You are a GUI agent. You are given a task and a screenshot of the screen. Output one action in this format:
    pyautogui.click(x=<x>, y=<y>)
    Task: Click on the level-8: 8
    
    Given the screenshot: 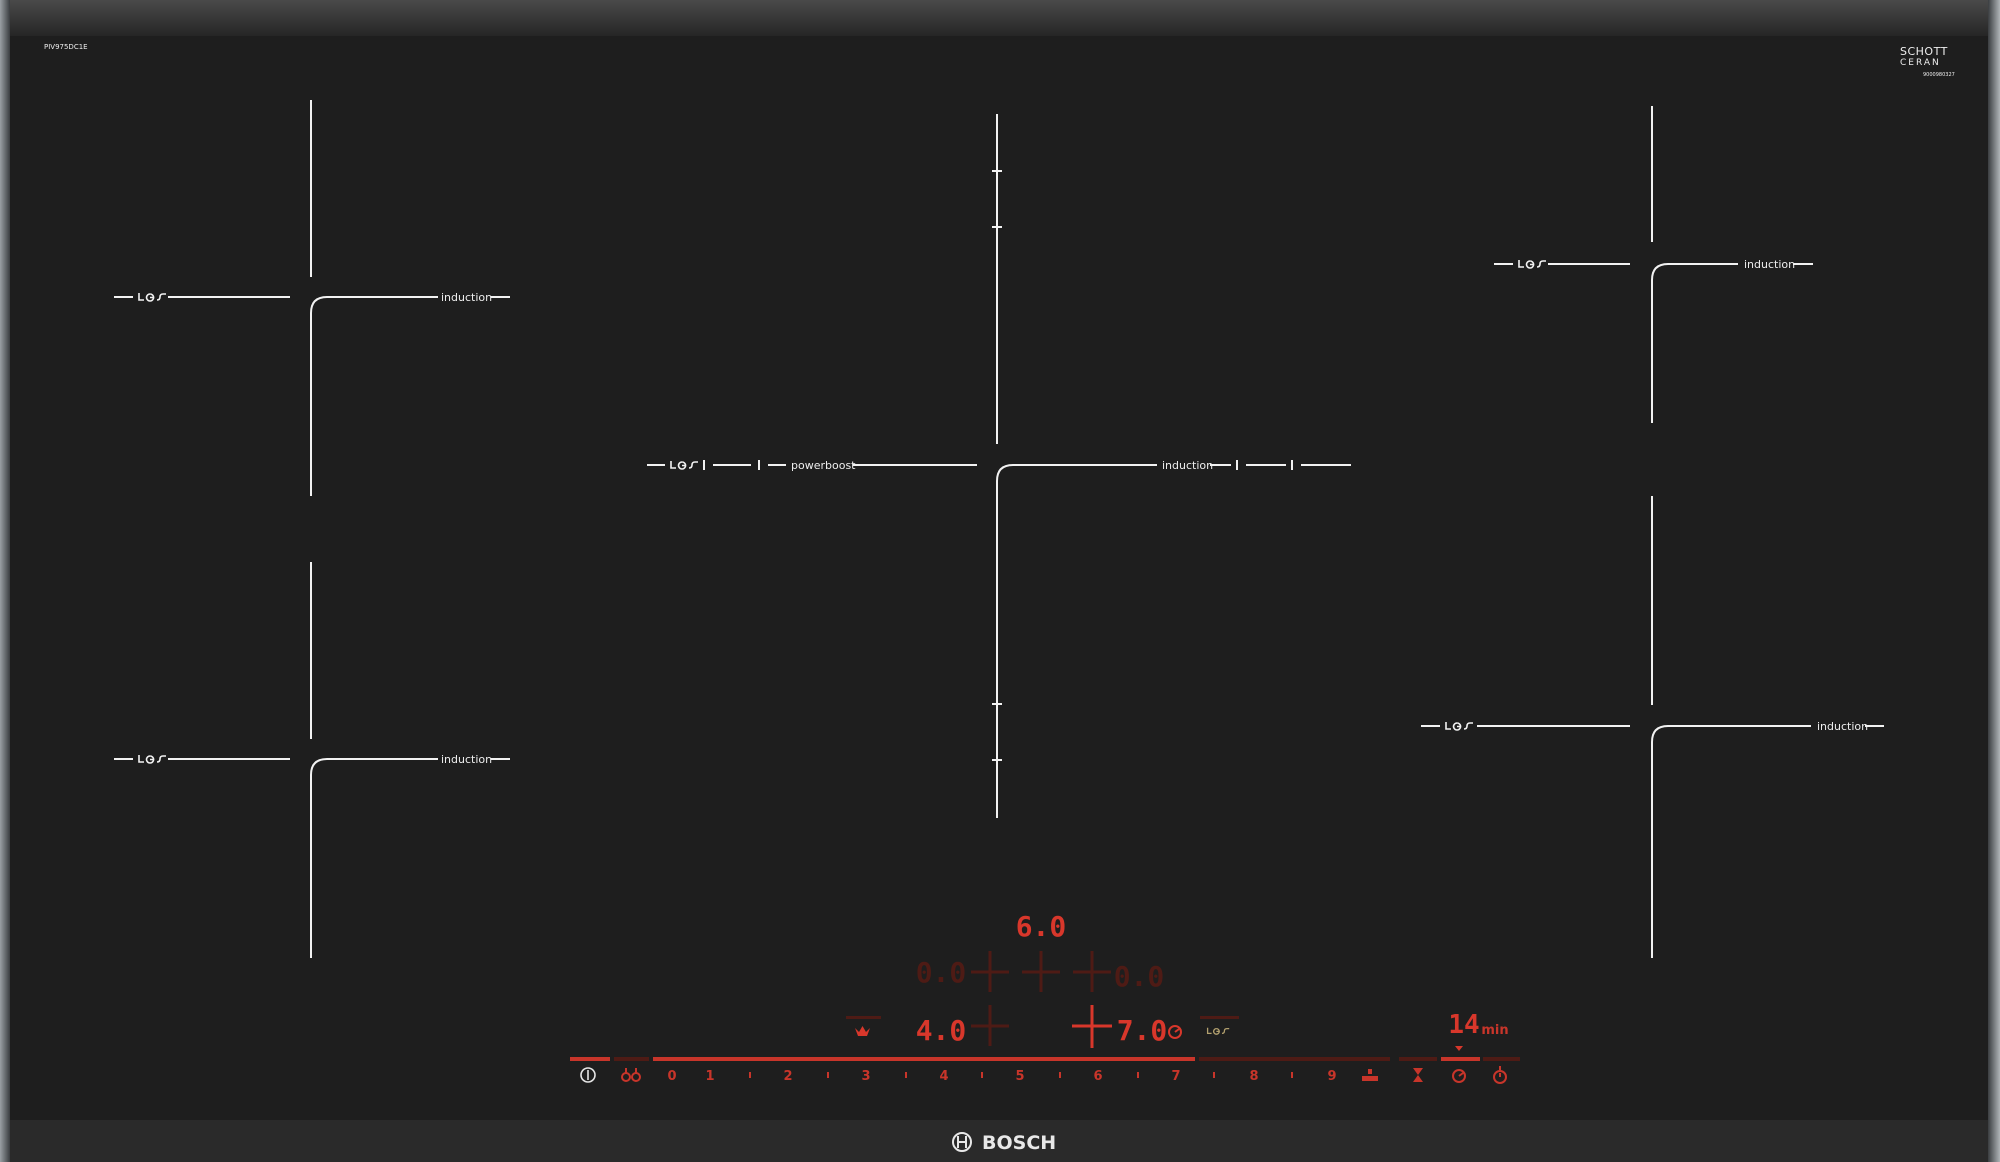 What is the action you would take?
    pyautogui.click(x=1253, y=1076)
    